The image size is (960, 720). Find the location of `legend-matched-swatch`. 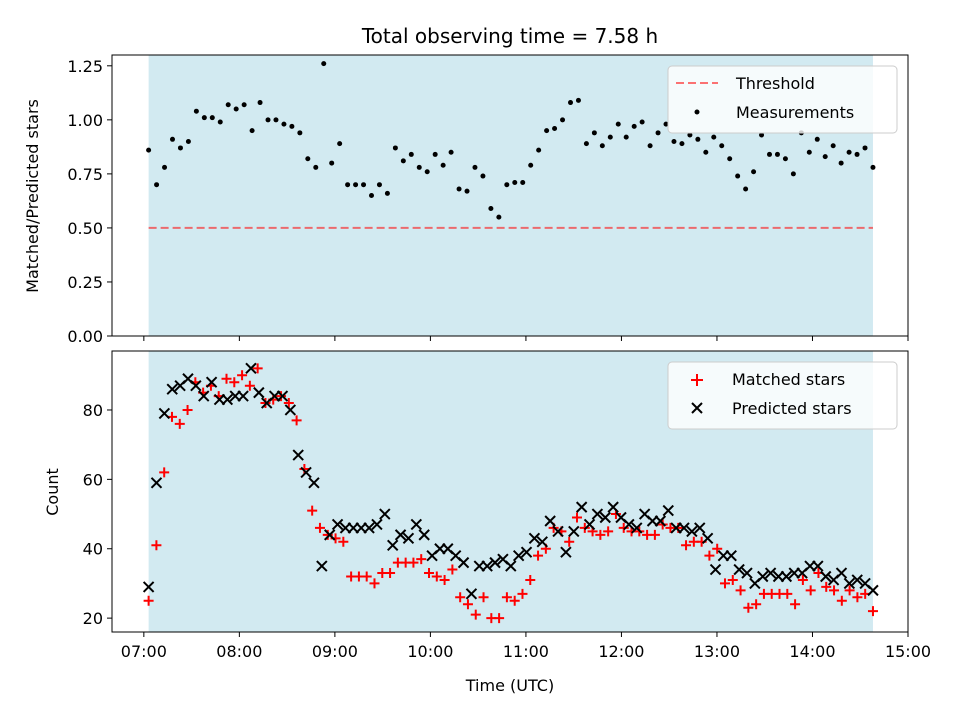

legend-matched-swatch is located at coordinates (697, 380).